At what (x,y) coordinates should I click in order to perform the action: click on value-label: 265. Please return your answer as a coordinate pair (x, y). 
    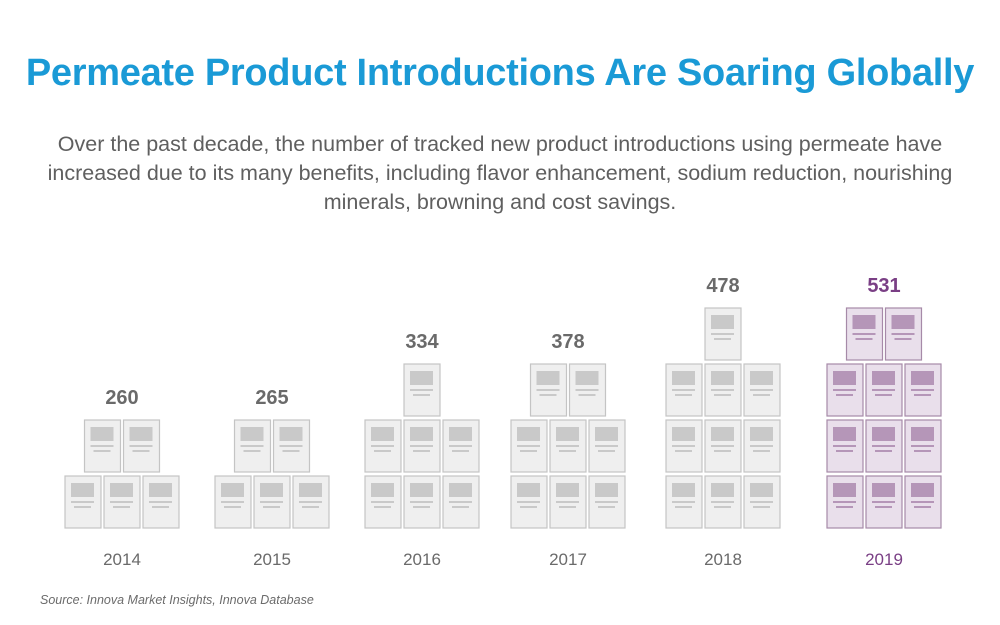
    Looking at the image, I should click on (271, 398).